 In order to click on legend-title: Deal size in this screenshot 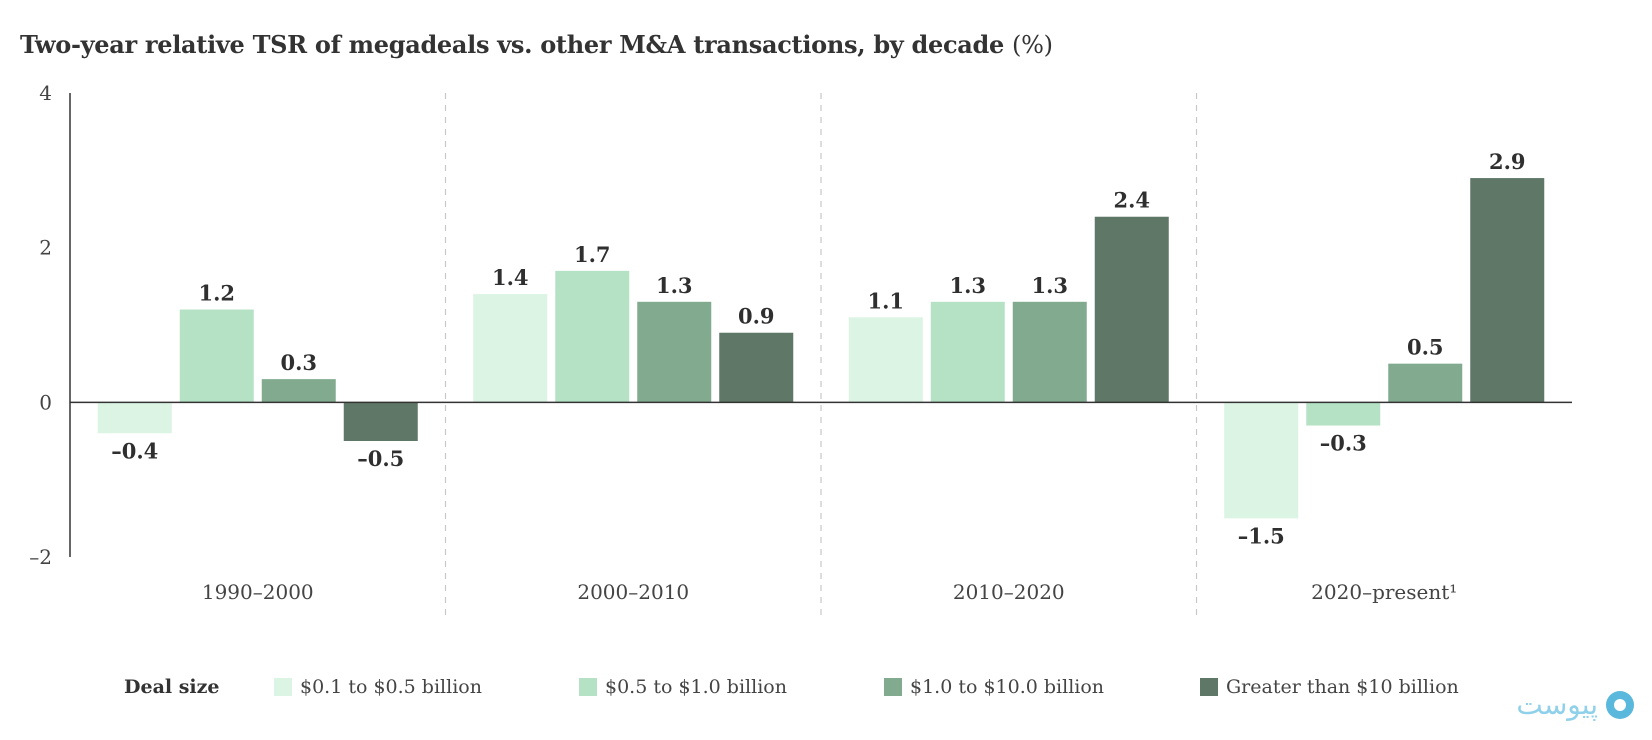, I will do `click(172, 687)`.